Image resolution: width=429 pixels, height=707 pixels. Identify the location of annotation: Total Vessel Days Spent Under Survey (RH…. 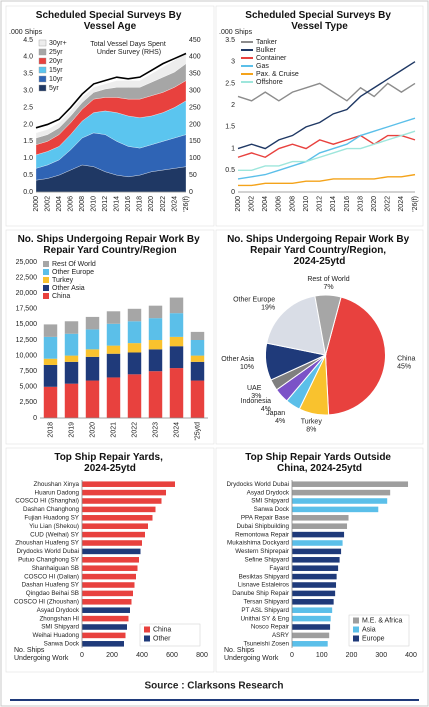
(128, 48).